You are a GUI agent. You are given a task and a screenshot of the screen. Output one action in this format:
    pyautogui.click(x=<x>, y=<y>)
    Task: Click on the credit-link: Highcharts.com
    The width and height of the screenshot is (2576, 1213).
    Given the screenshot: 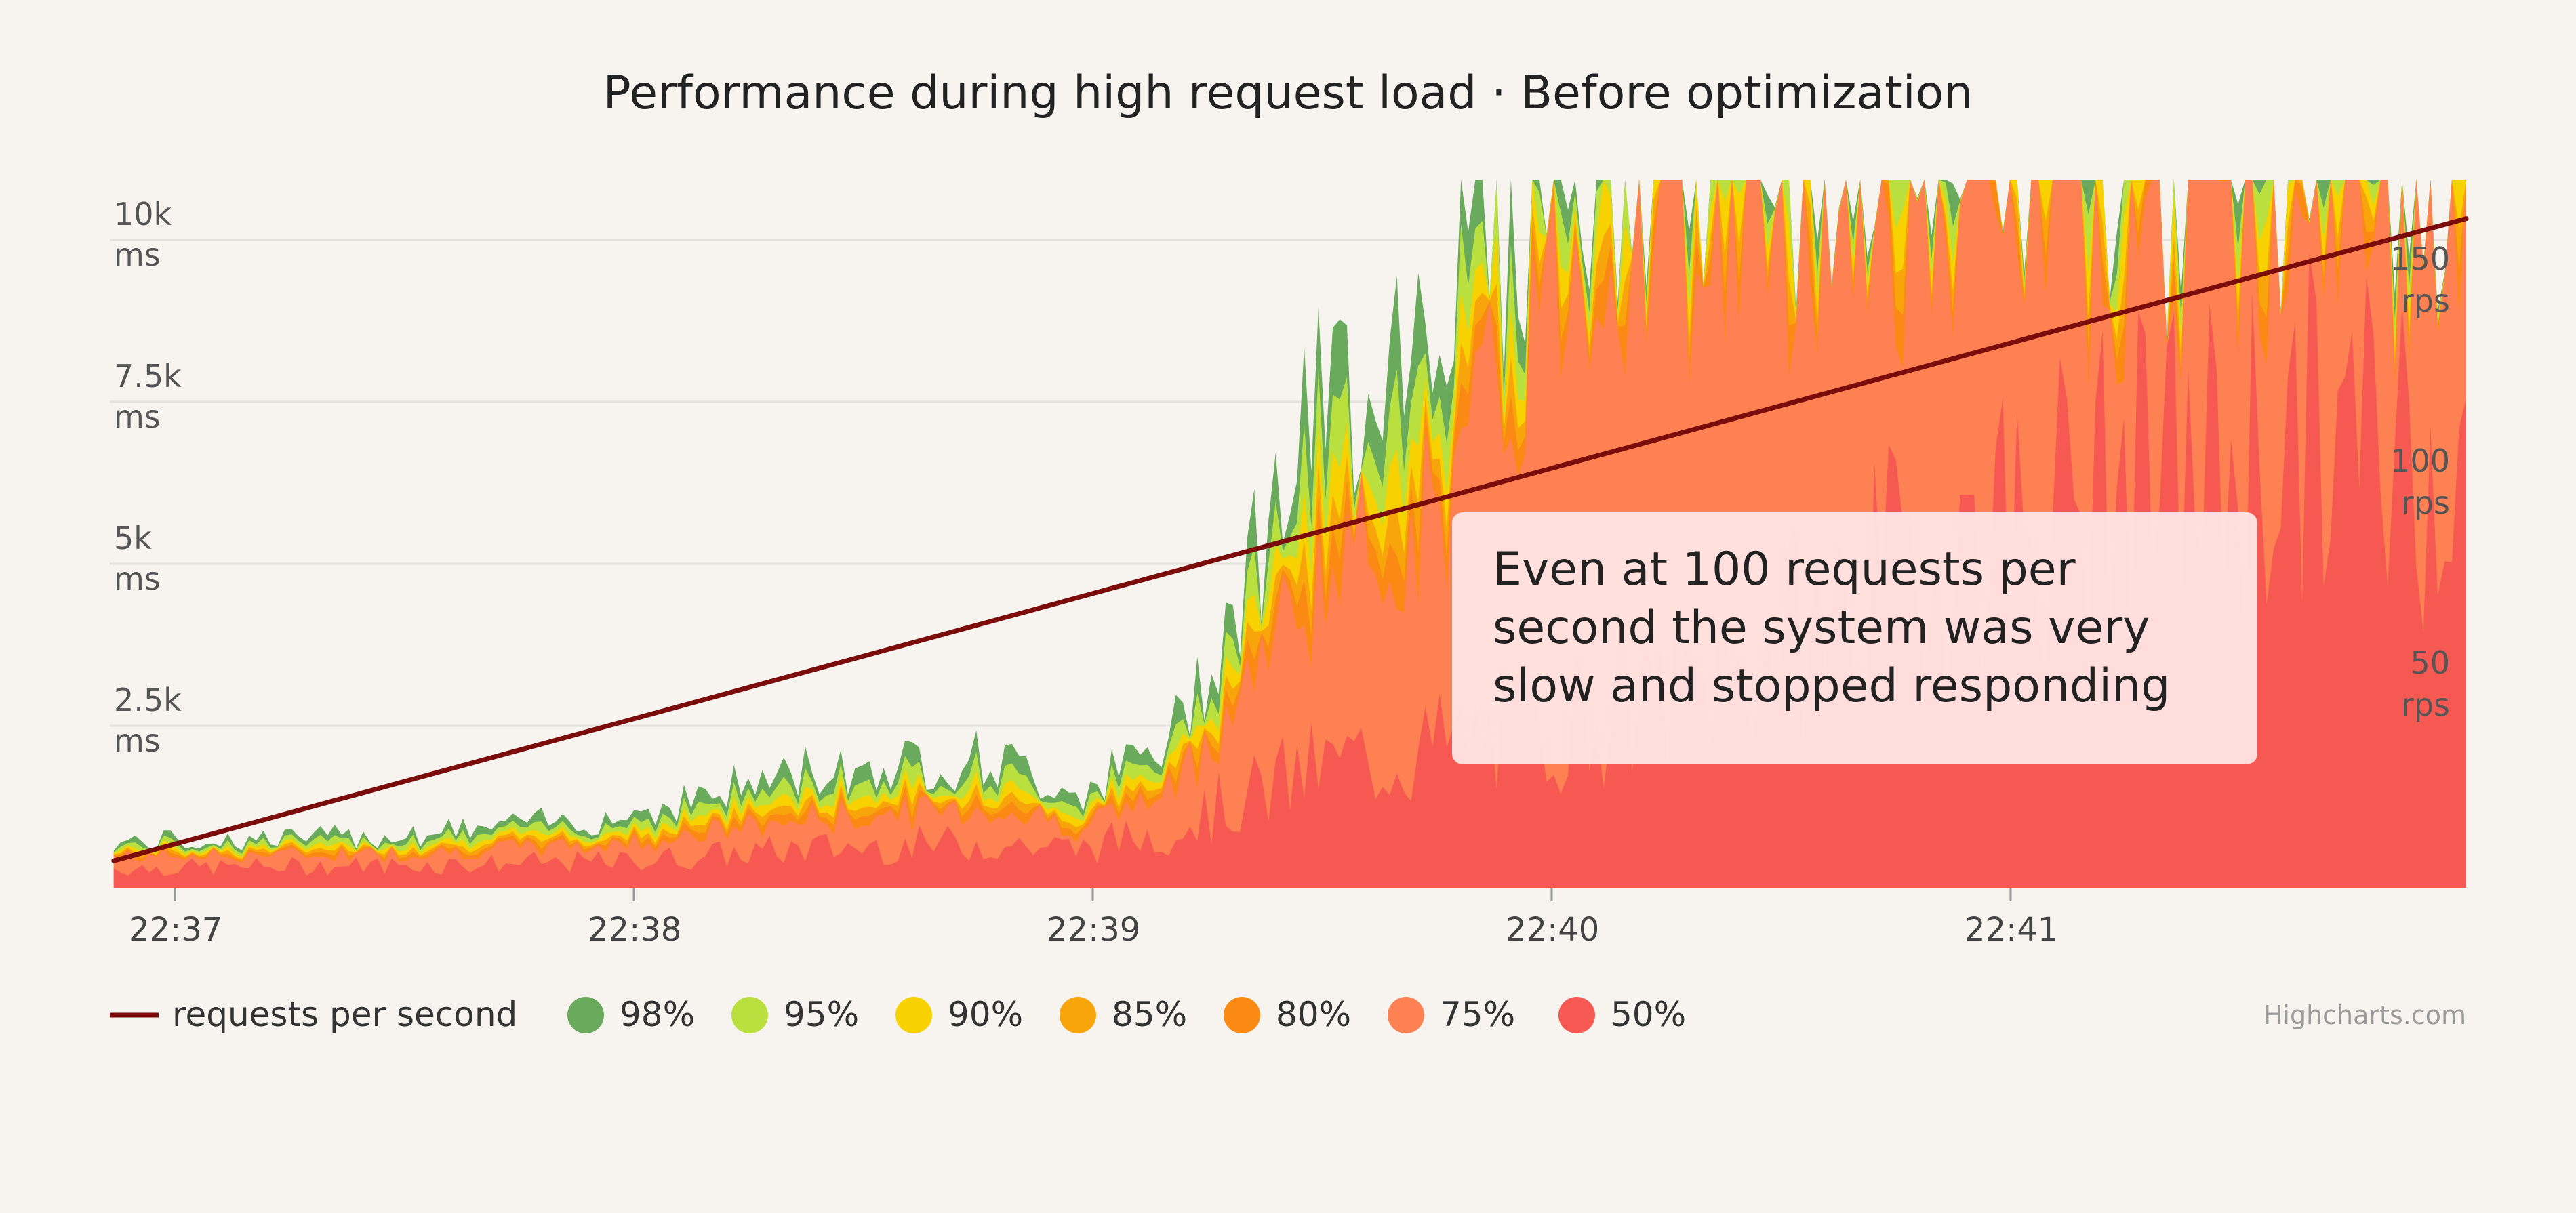 What is the action you would take?
    pyautogui.click(x=2364, y=1015)
    